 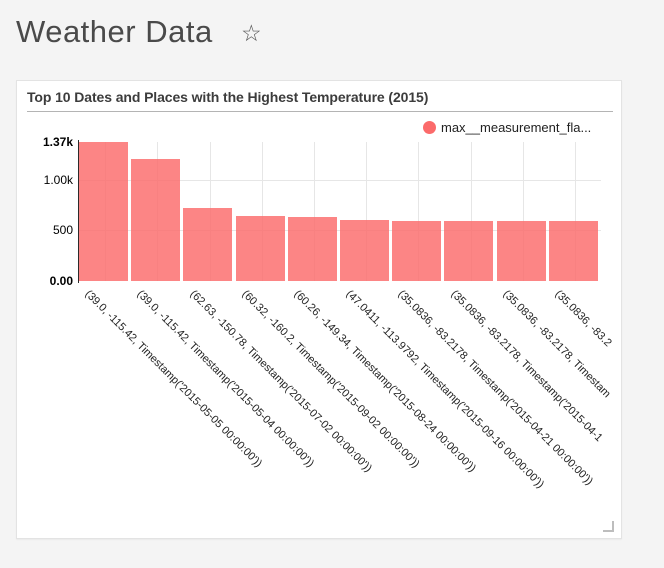 I want to click on y-axis-tick-label: 1.37k, so click(x=57, y=142).